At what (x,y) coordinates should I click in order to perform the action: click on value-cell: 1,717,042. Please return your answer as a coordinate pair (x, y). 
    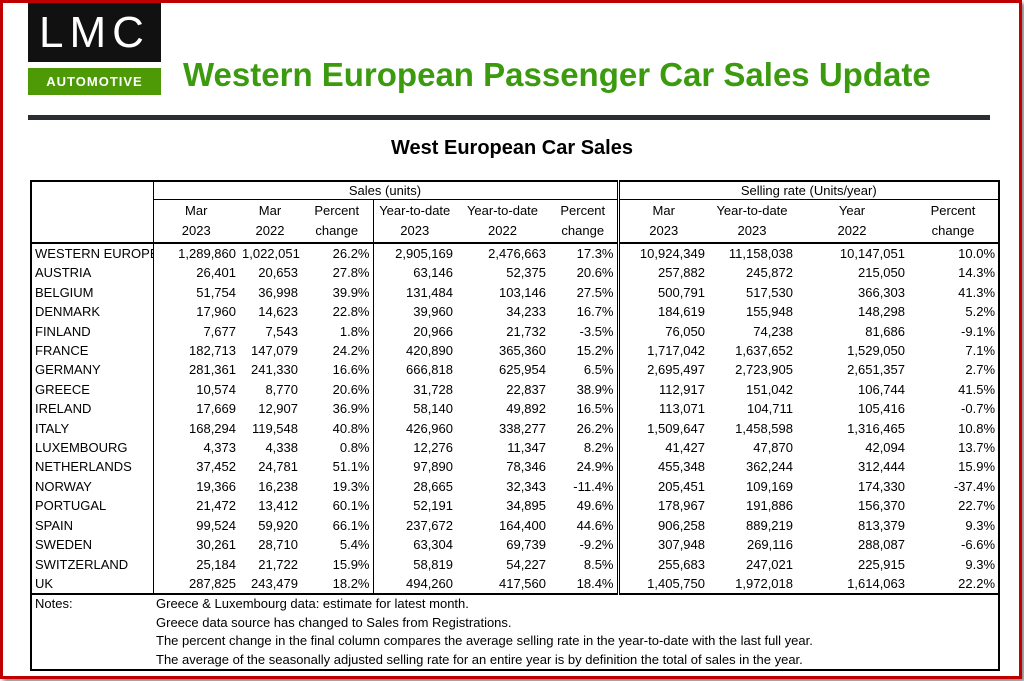
    Looking at the image, I should click on (662, 351).